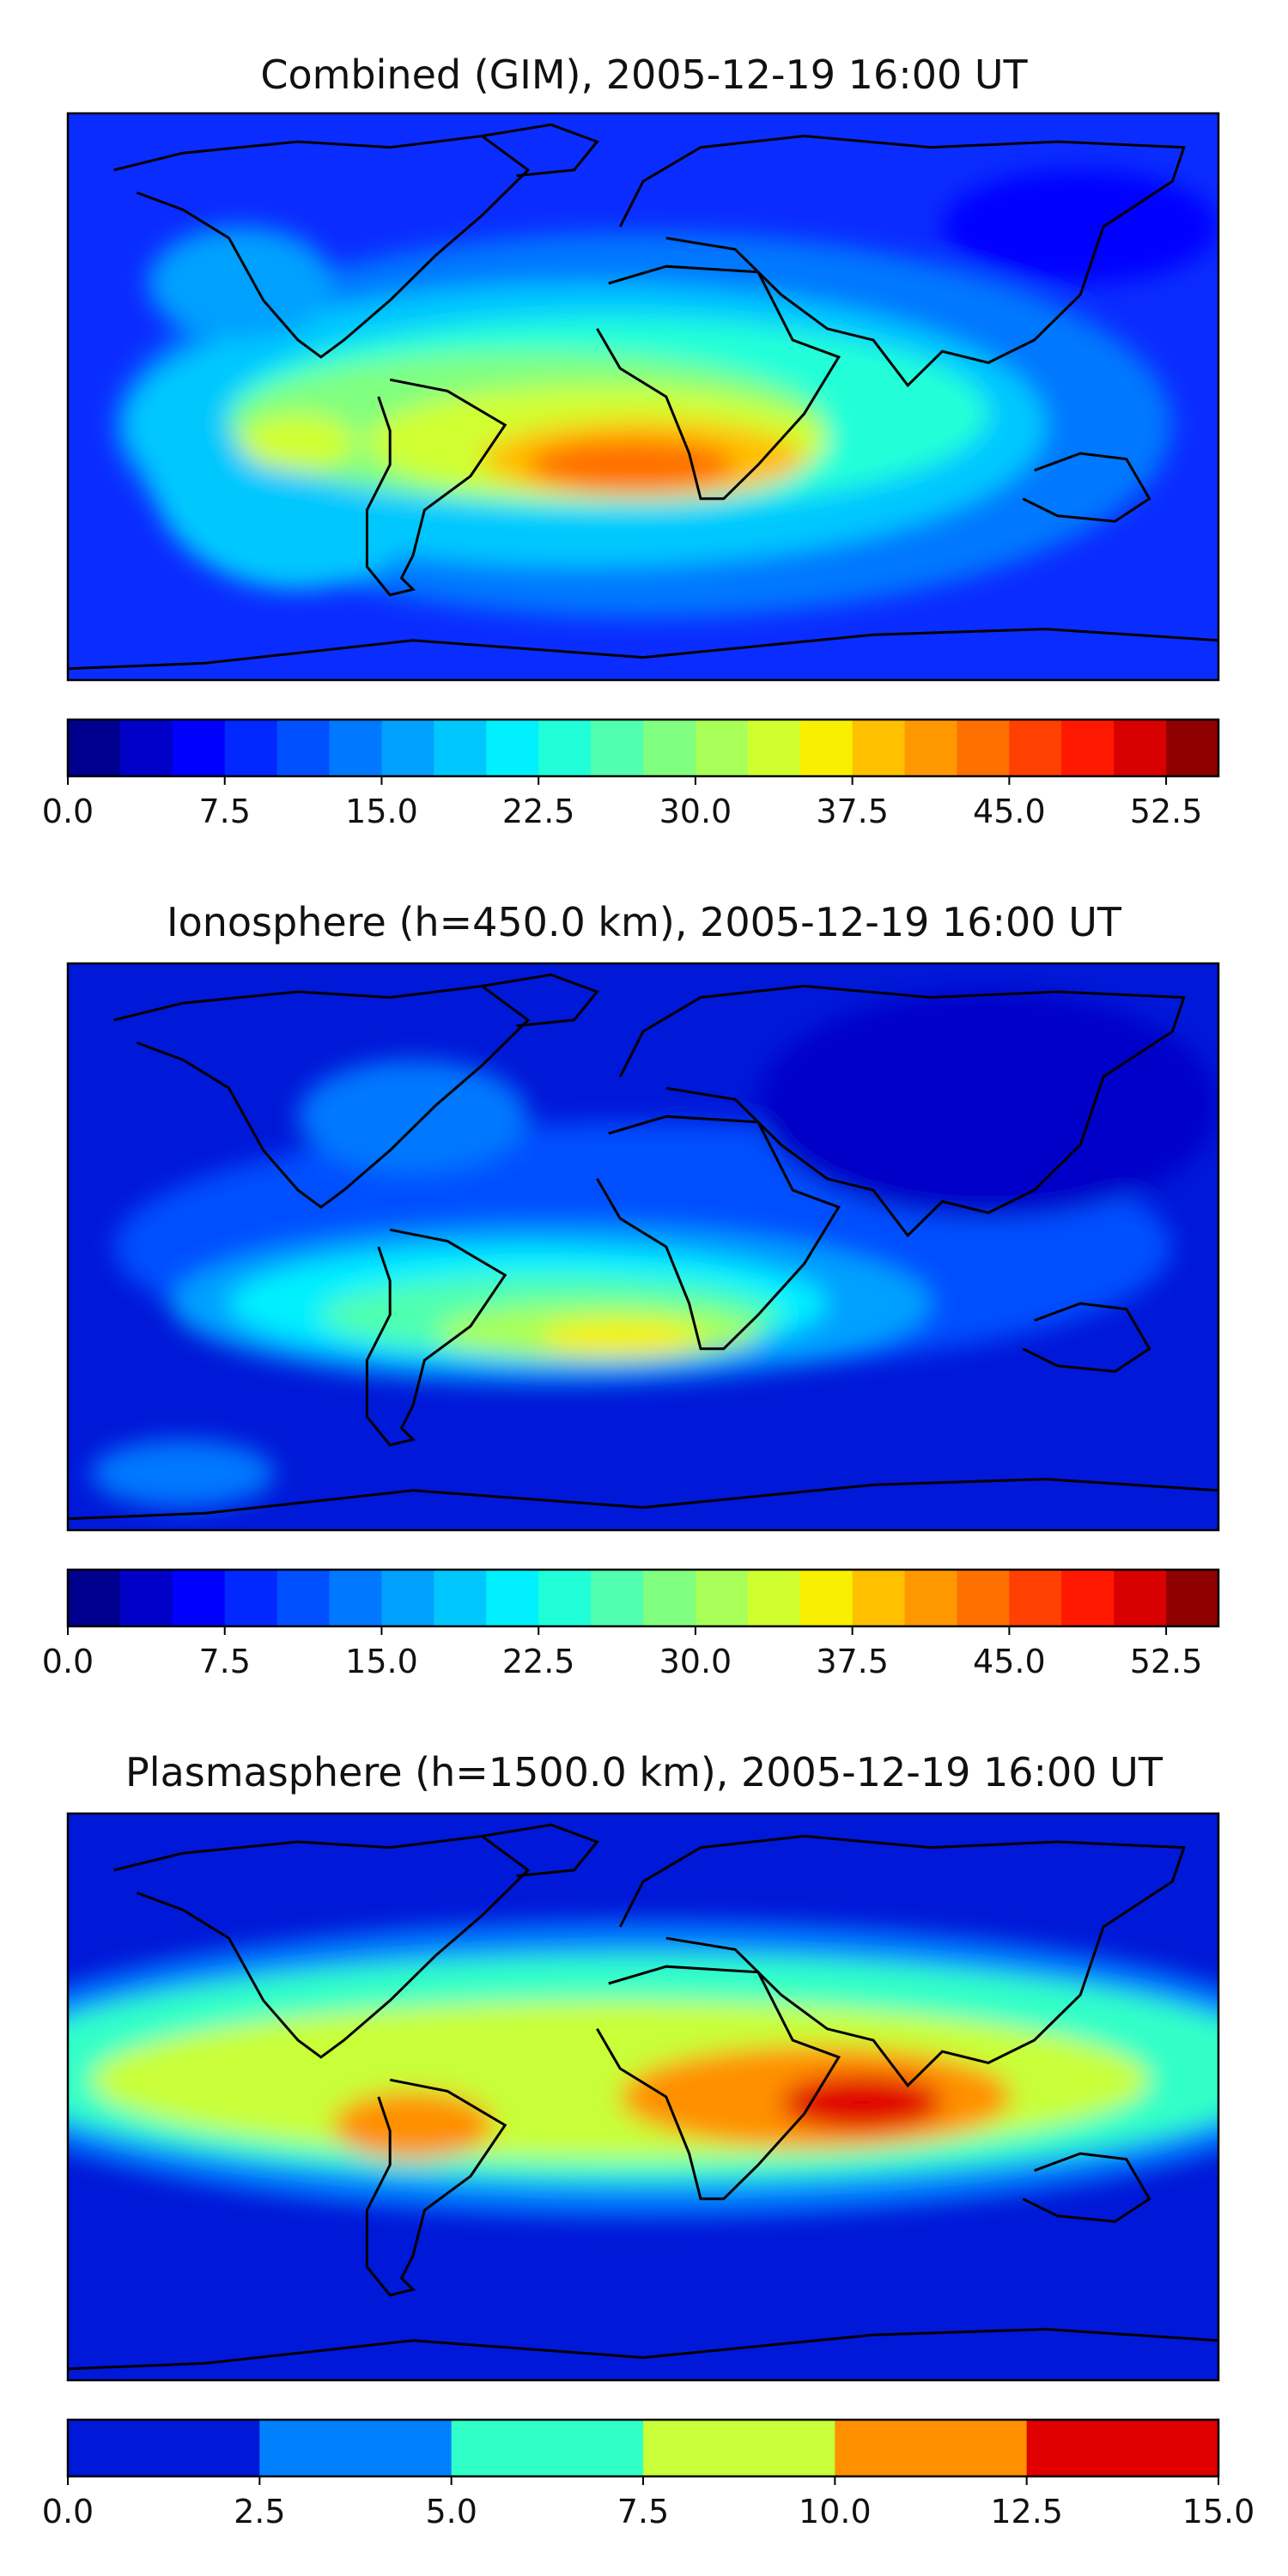 The image size is (1288, 2576). Describe the element at coordinates (1027, 2511) in the screenshot. I see `colorbar-tick-label: 12.5` at that location.